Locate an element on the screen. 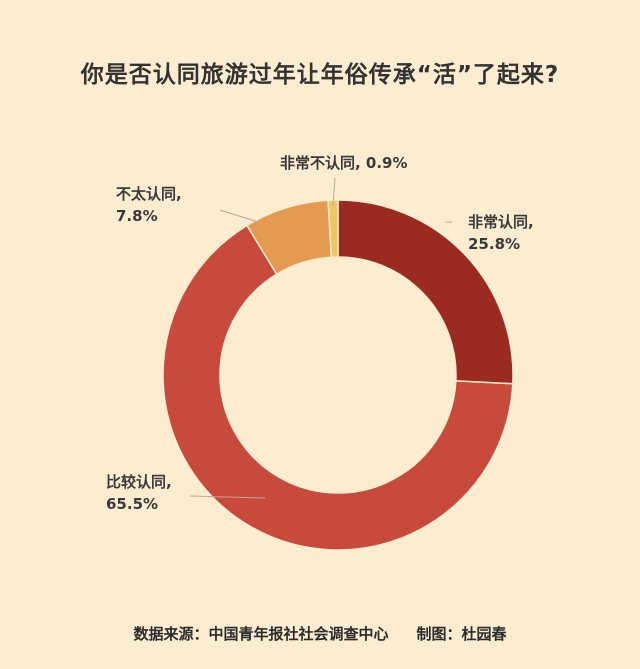 This screenshot has height=669, width=640. slice-category-3: 不太认同, is located at coordinates (149, 194).